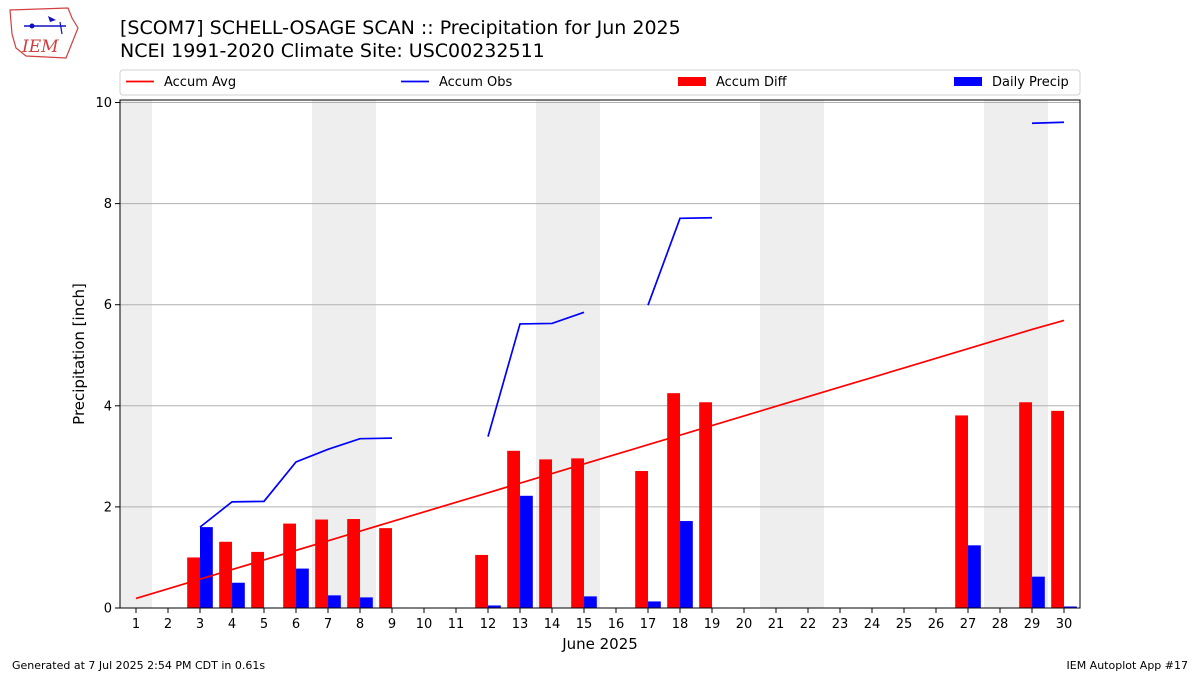 The width and height of the screenshot is (1200, 675). I want to click on x-tick-label: 29, so click(1032, 624).